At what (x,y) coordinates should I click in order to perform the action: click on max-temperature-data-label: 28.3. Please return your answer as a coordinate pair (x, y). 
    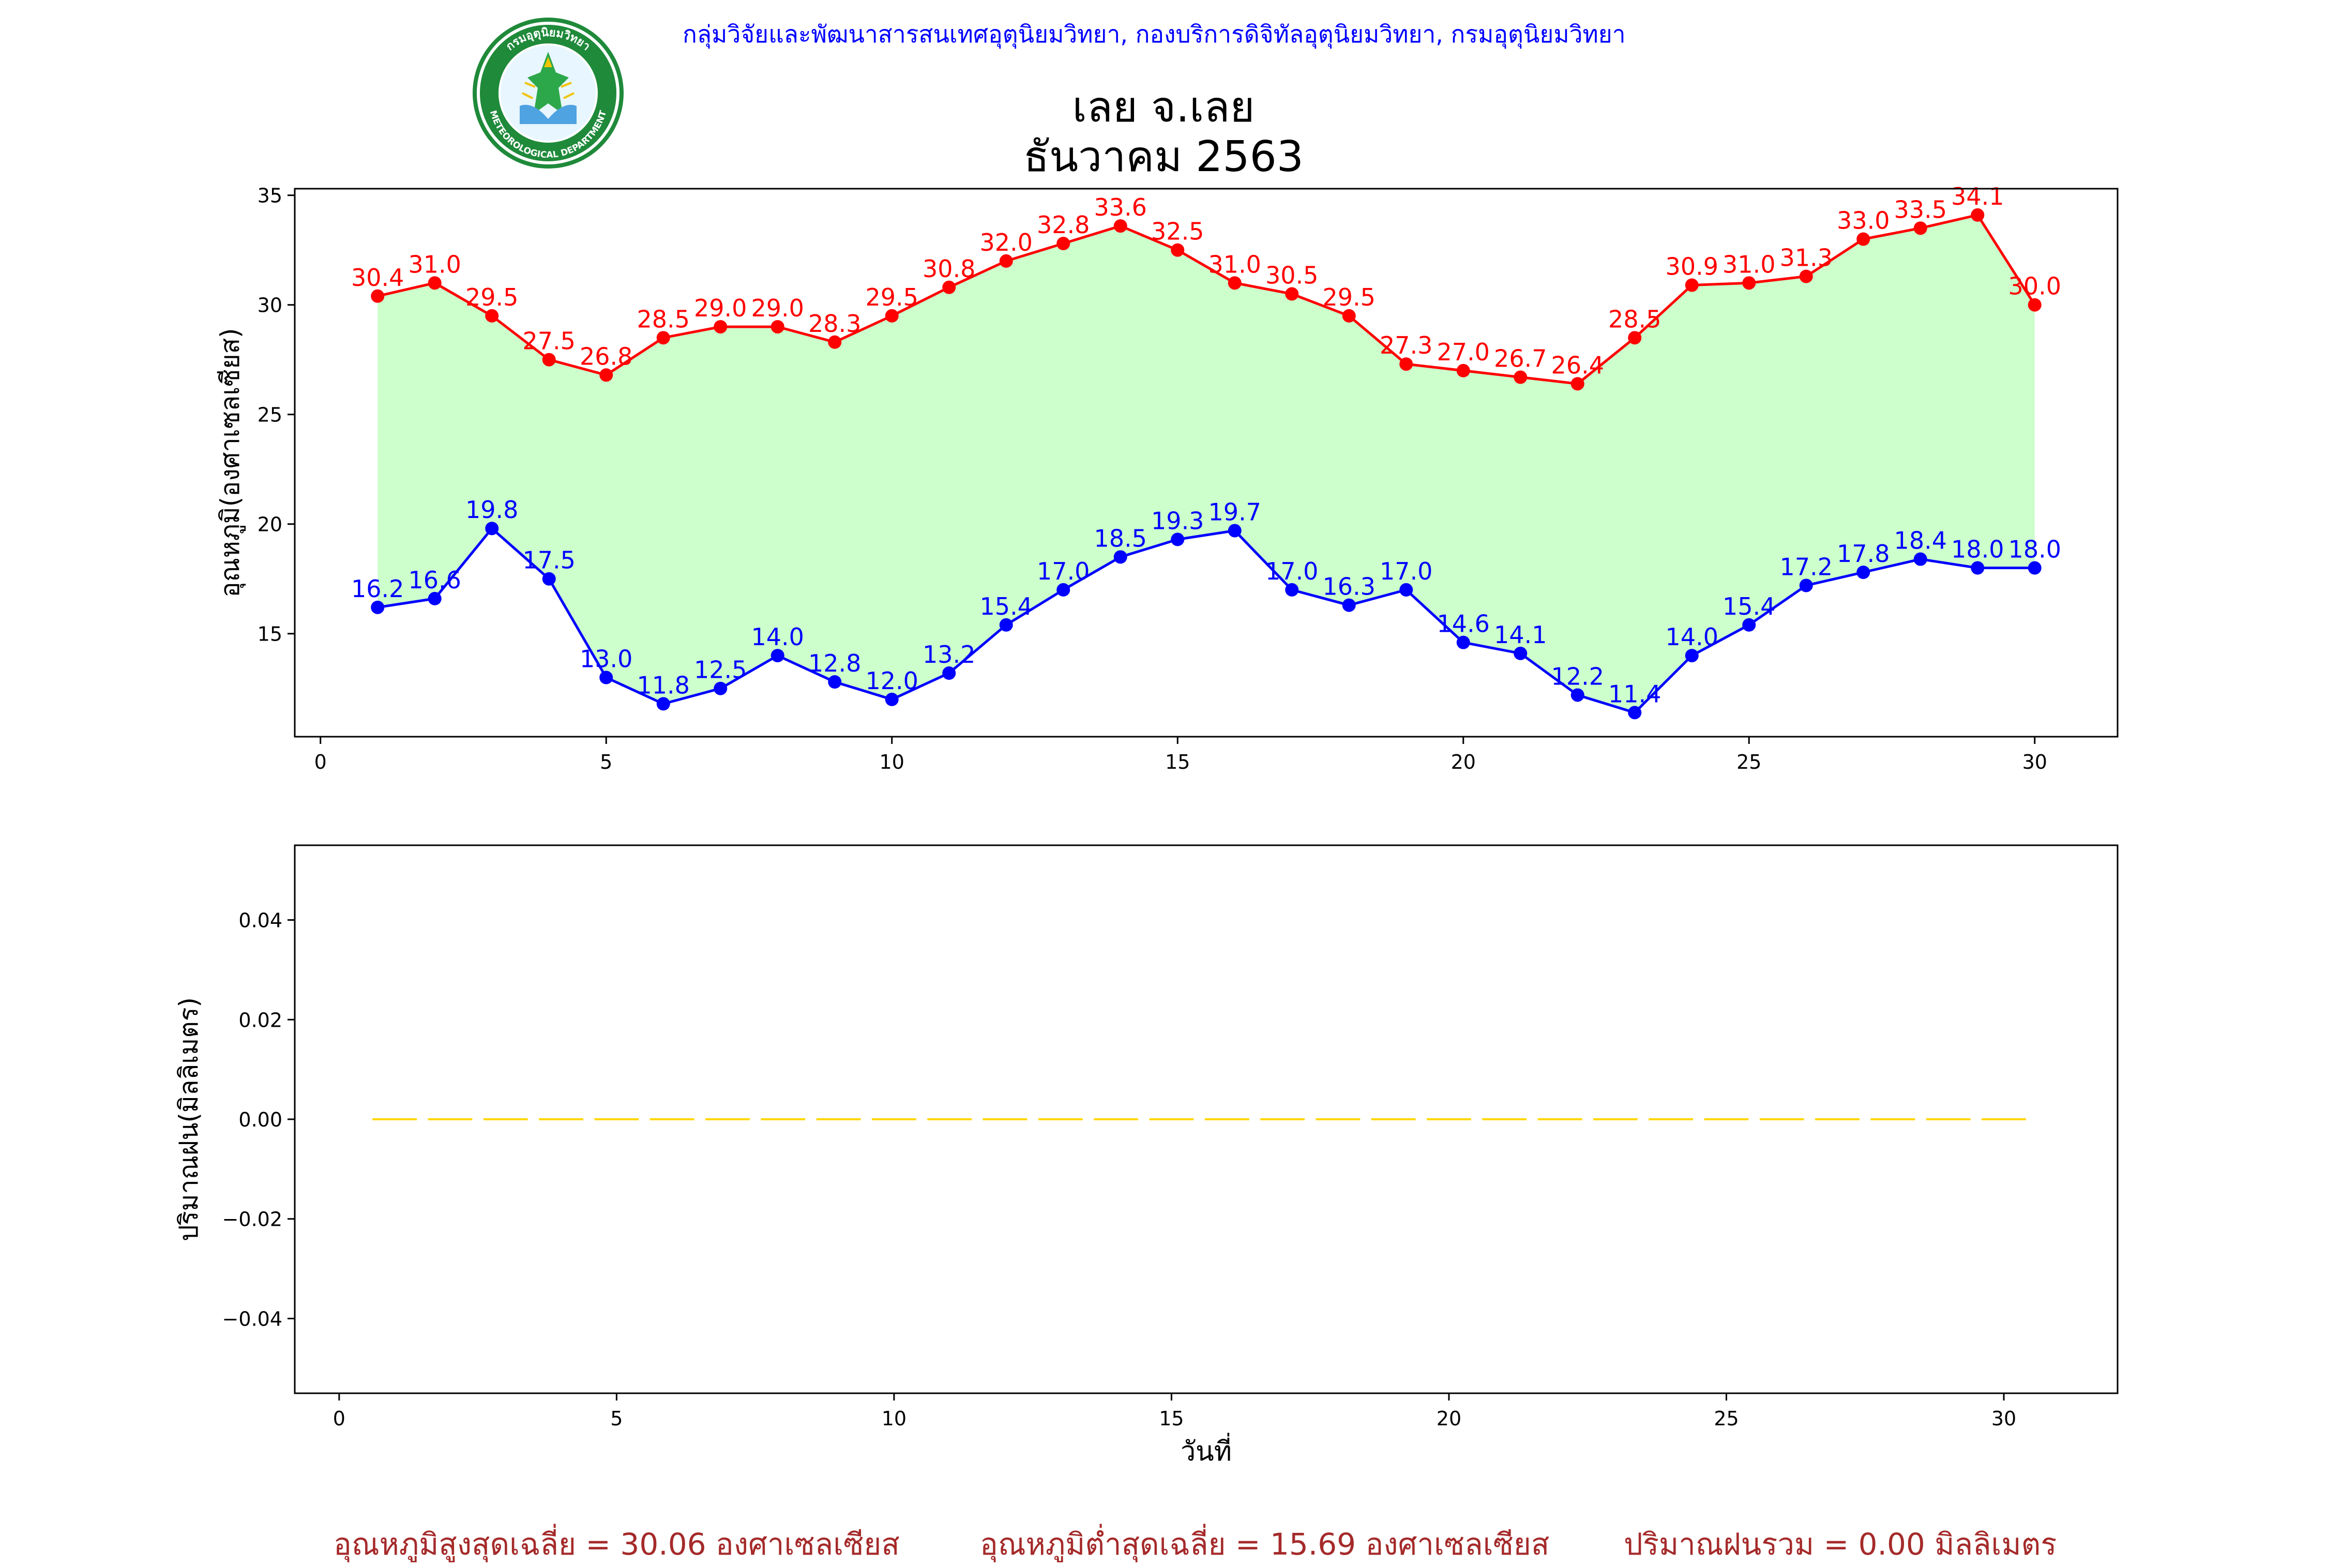
    Looking at the image, I should click on (834, 324).